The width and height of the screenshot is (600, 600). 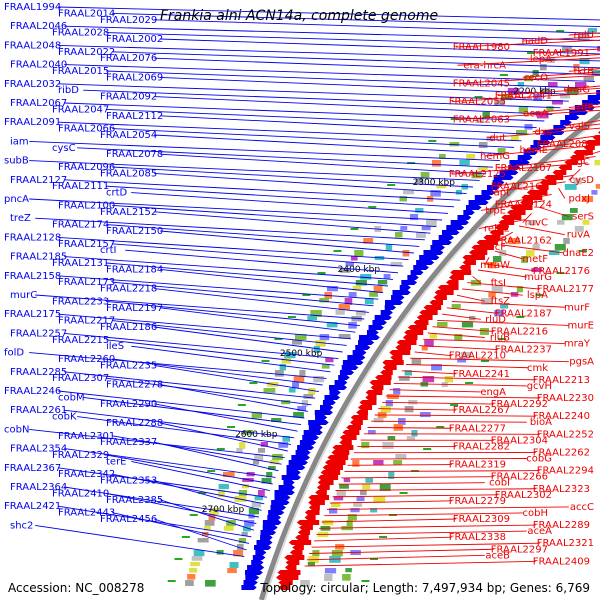 What do you see at coordinates (582, 507) in the screenshot?
I see `gene-label-forward: accC` at bounding box center [582, 507].